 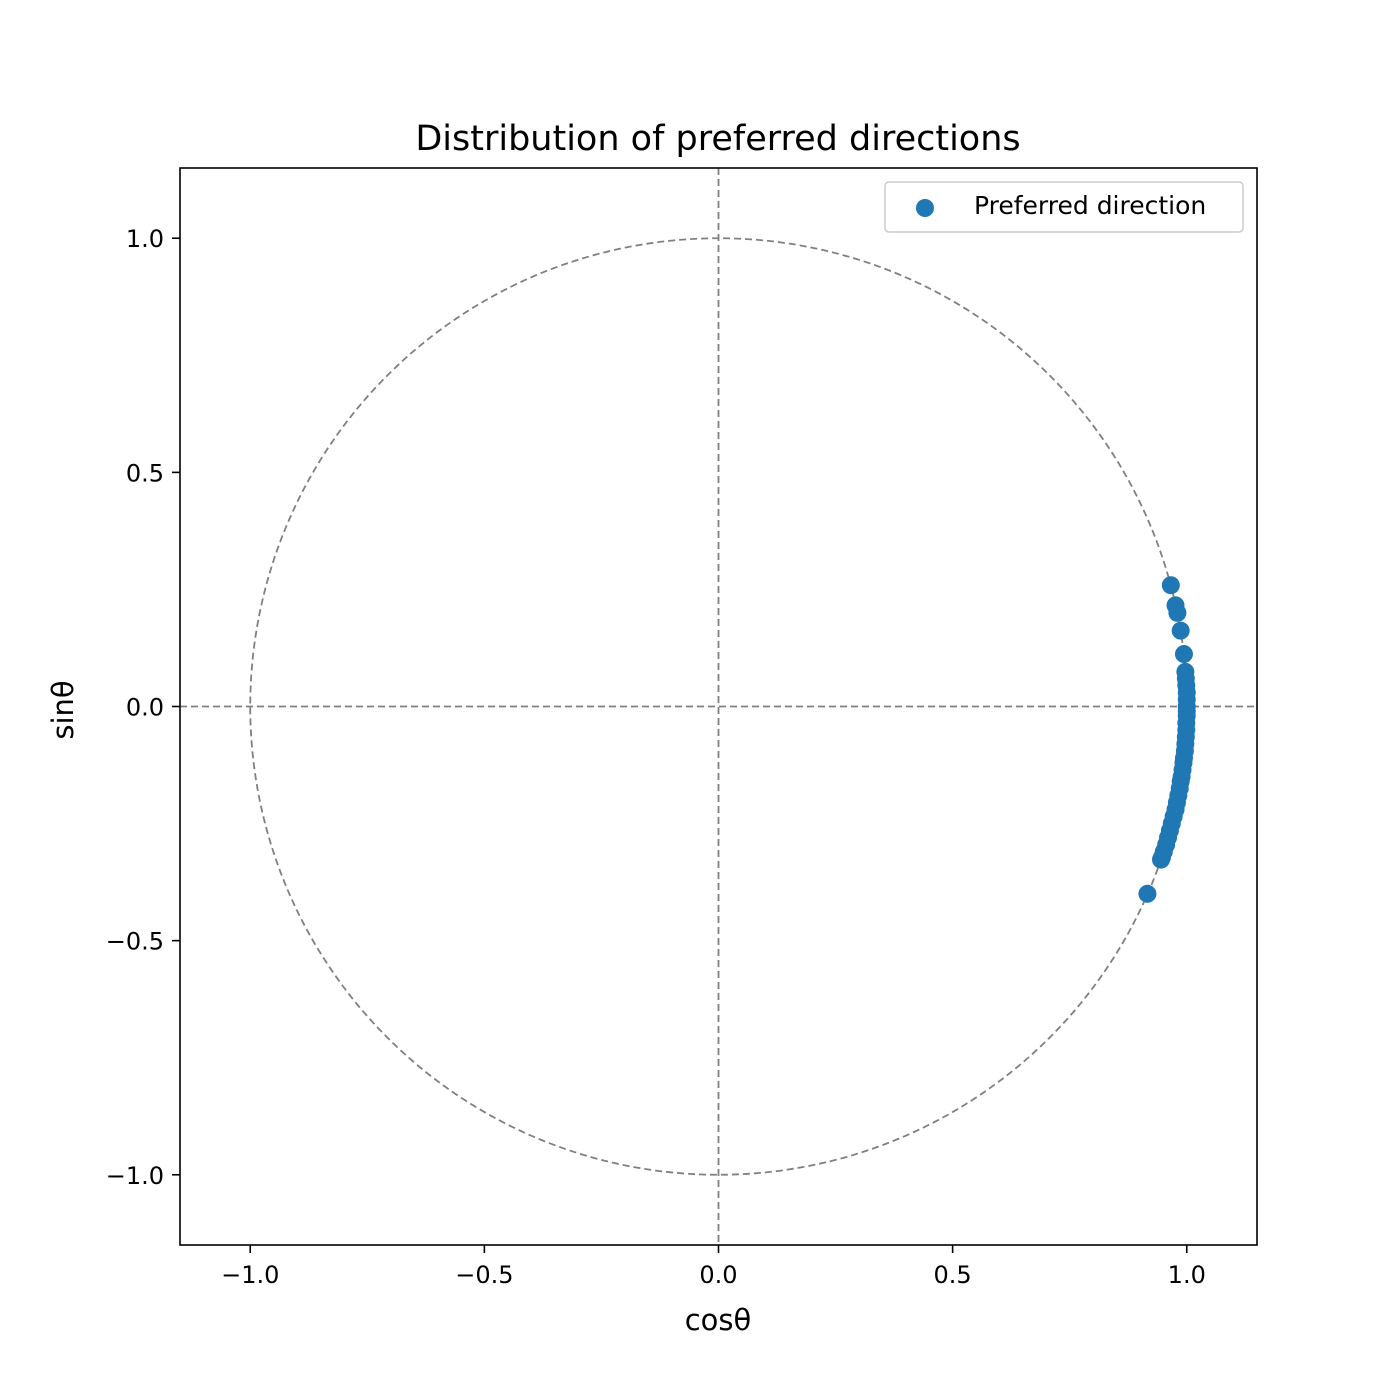 I want to click on x-tick-label: −1.0, so click(x=250, y=1275).